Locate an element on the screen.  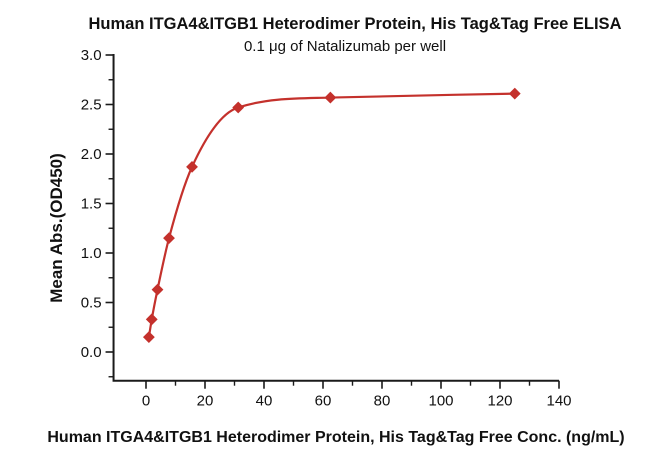
chart-subtitle: 0.1 μg of Natalizumab per well is located at coordinates (345, 46).